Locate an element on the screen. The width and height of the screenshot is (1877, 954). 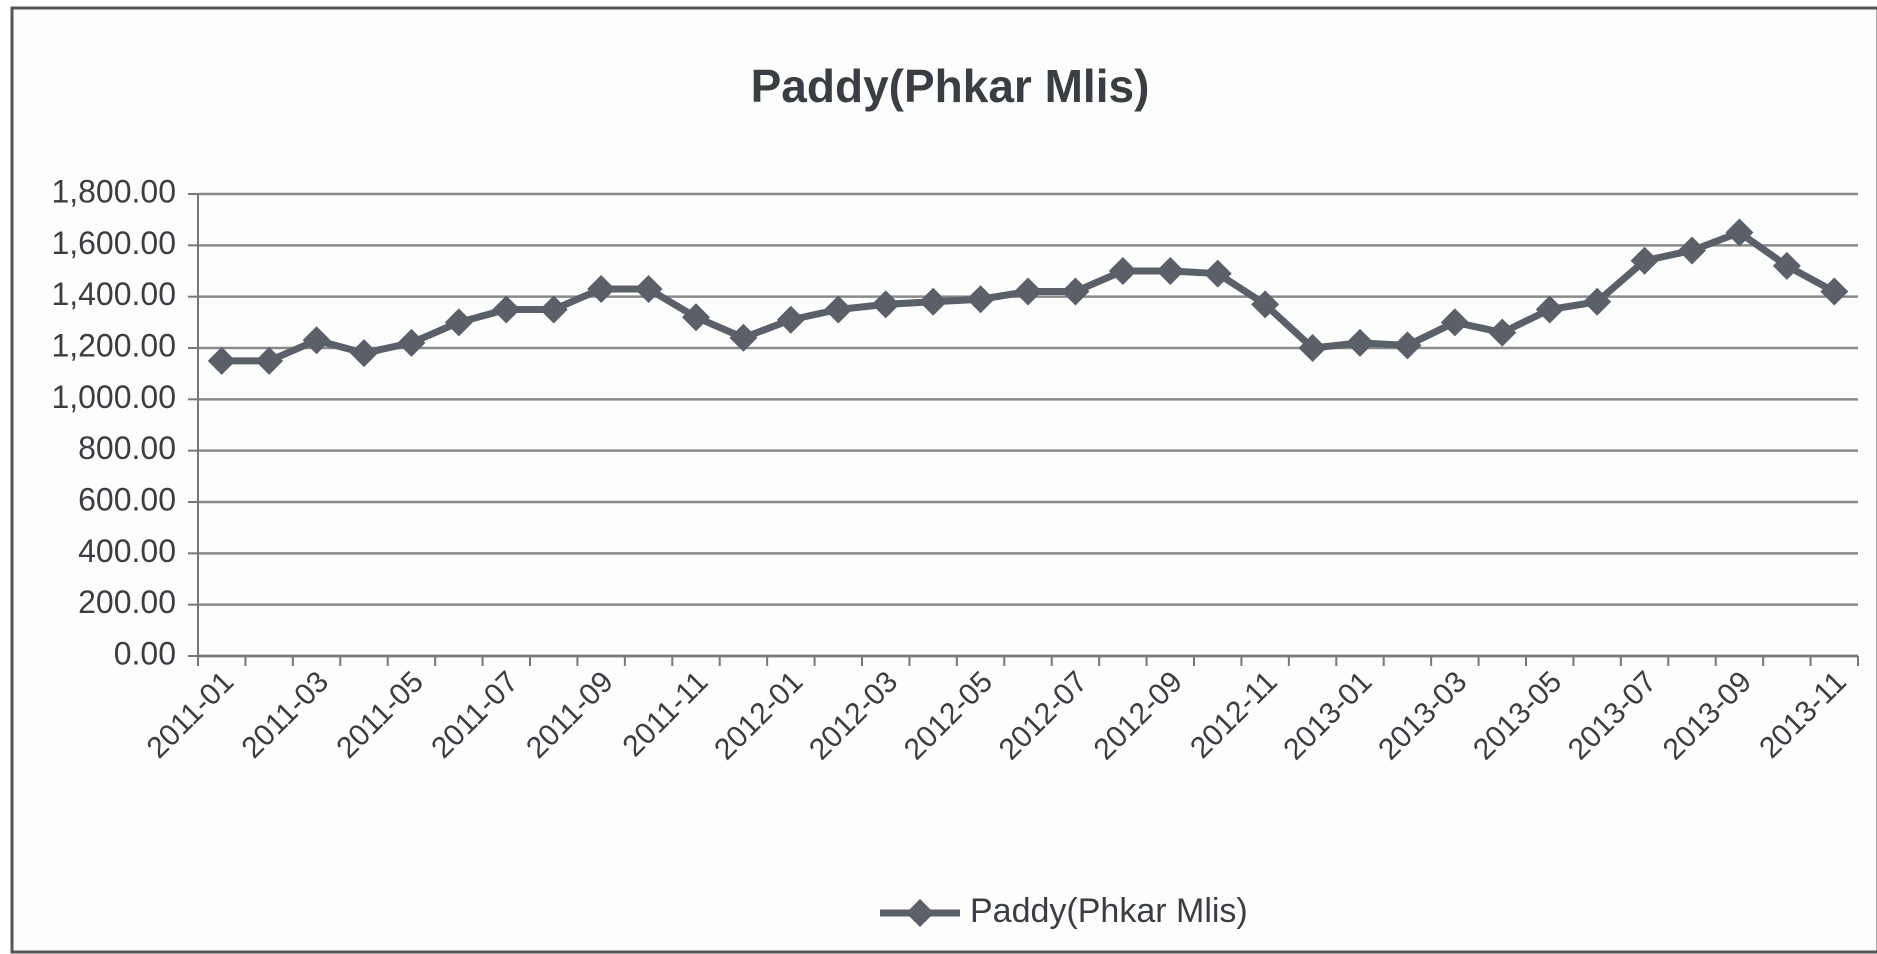
y-tick-label: 200.00 is located at coordinates (127, 602).